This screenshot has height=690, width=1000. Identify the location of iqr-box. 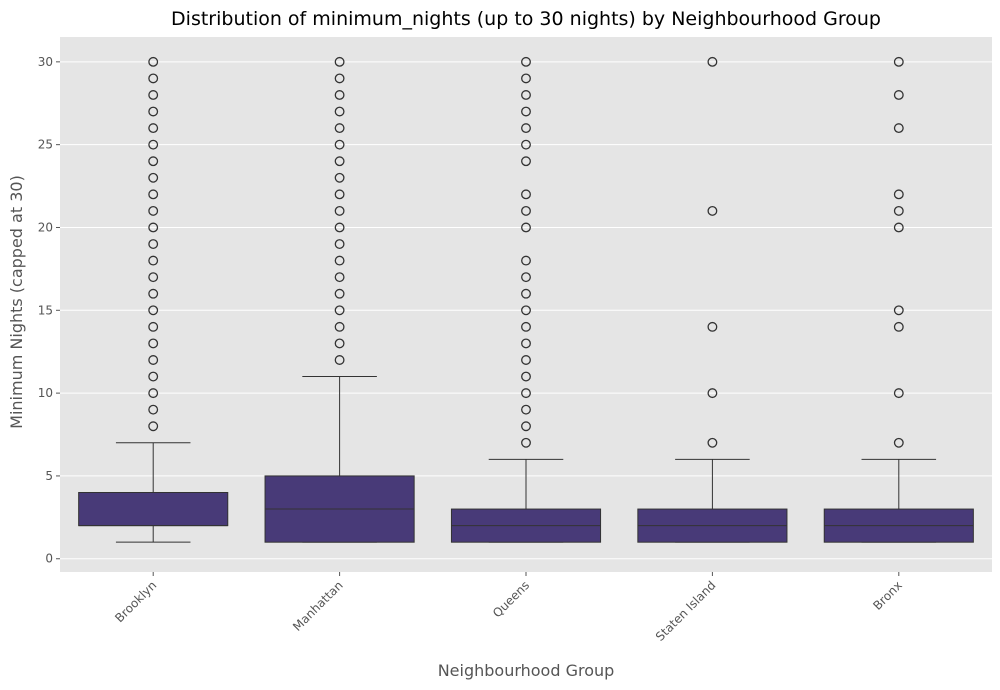
(153, 509).